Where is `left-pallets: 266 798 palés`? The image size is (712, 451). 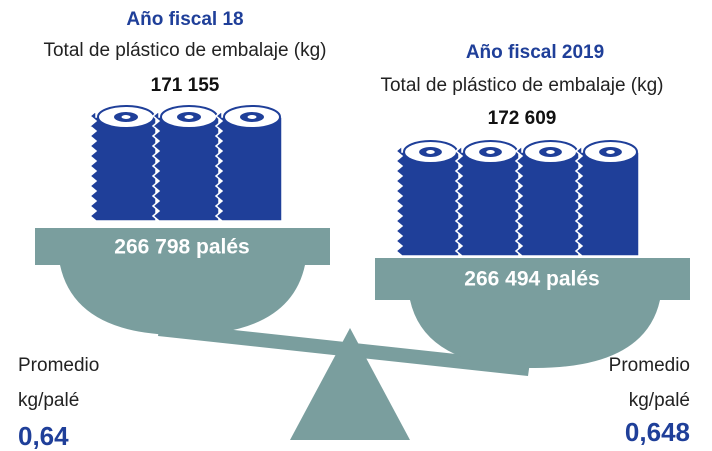 left-pallets: 266 798 palés is located at coordinates (181, 247).